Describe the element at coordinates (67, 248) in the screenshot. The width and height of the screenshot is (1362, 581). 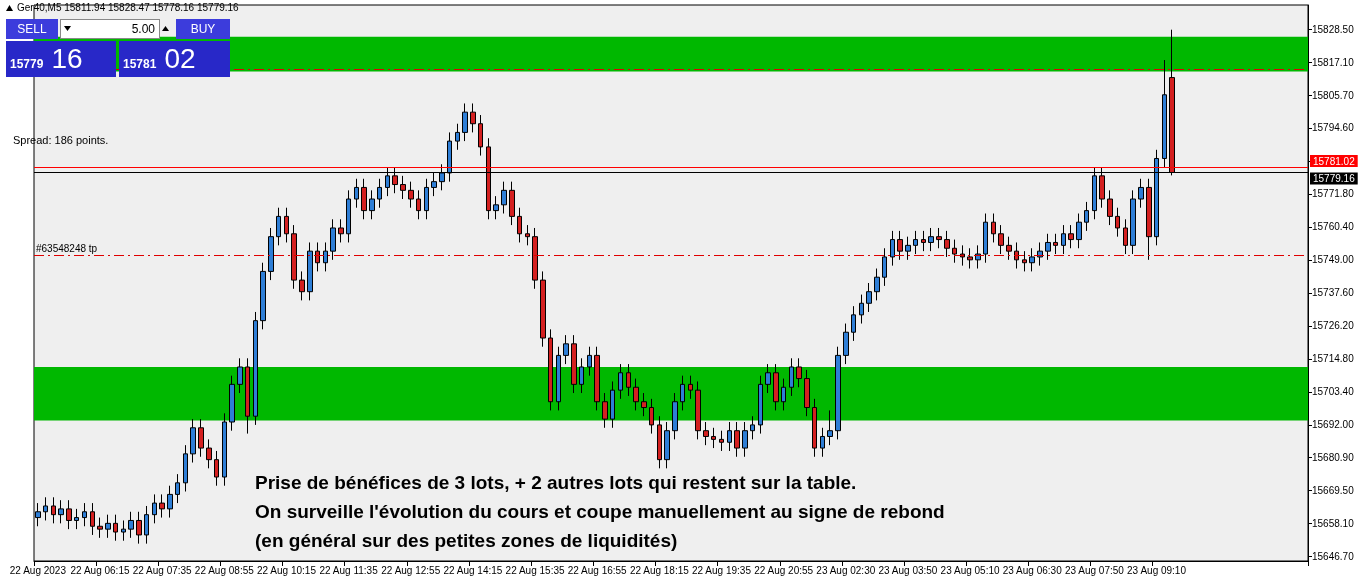
I see `ref-line-label: #63548248 tp` at that location.